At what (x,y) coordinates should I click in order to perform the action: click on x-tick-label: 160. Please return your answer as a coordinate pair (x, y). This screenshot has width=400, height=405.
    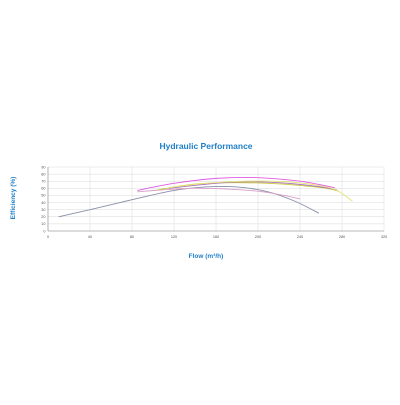
    Looking at the image, I should click on (216, 237).